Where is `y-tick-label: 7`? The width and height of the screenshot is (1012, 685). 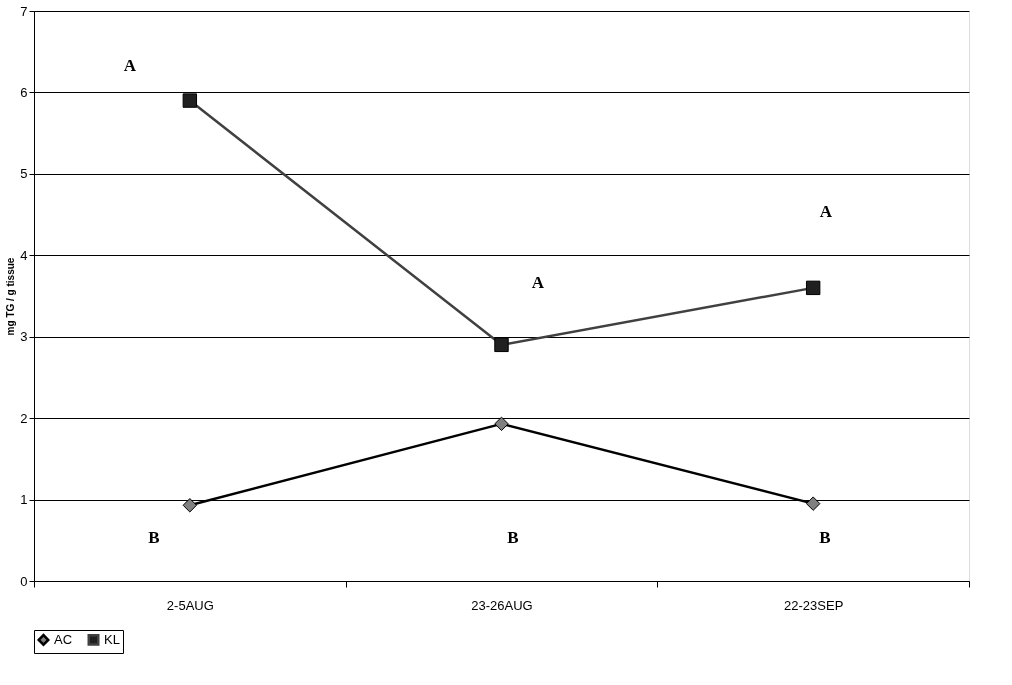
y-tick-label: 7 is located at coordinates (24, 11).